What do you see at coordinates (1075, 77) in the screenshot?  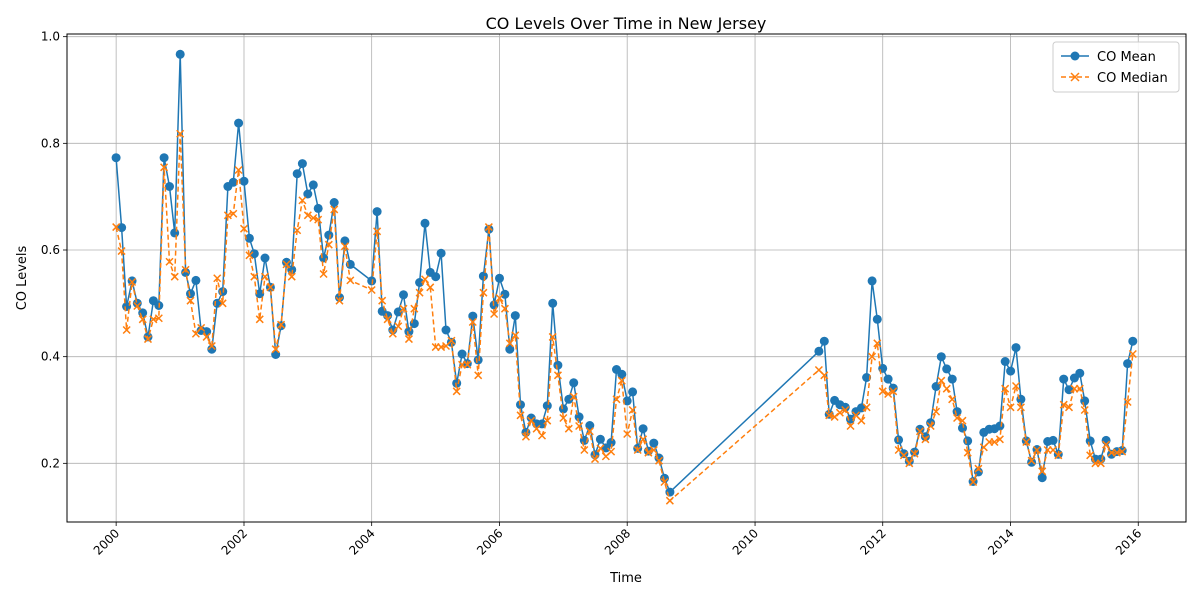 I see `legend-marker-co-median` at bounding box center [1075, 77].